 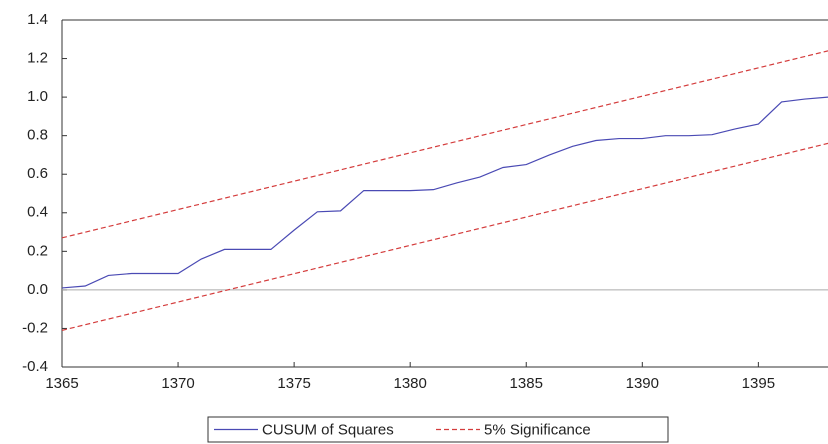 I want to click on x-tick-label: 1390, so click(x=642, y=383).